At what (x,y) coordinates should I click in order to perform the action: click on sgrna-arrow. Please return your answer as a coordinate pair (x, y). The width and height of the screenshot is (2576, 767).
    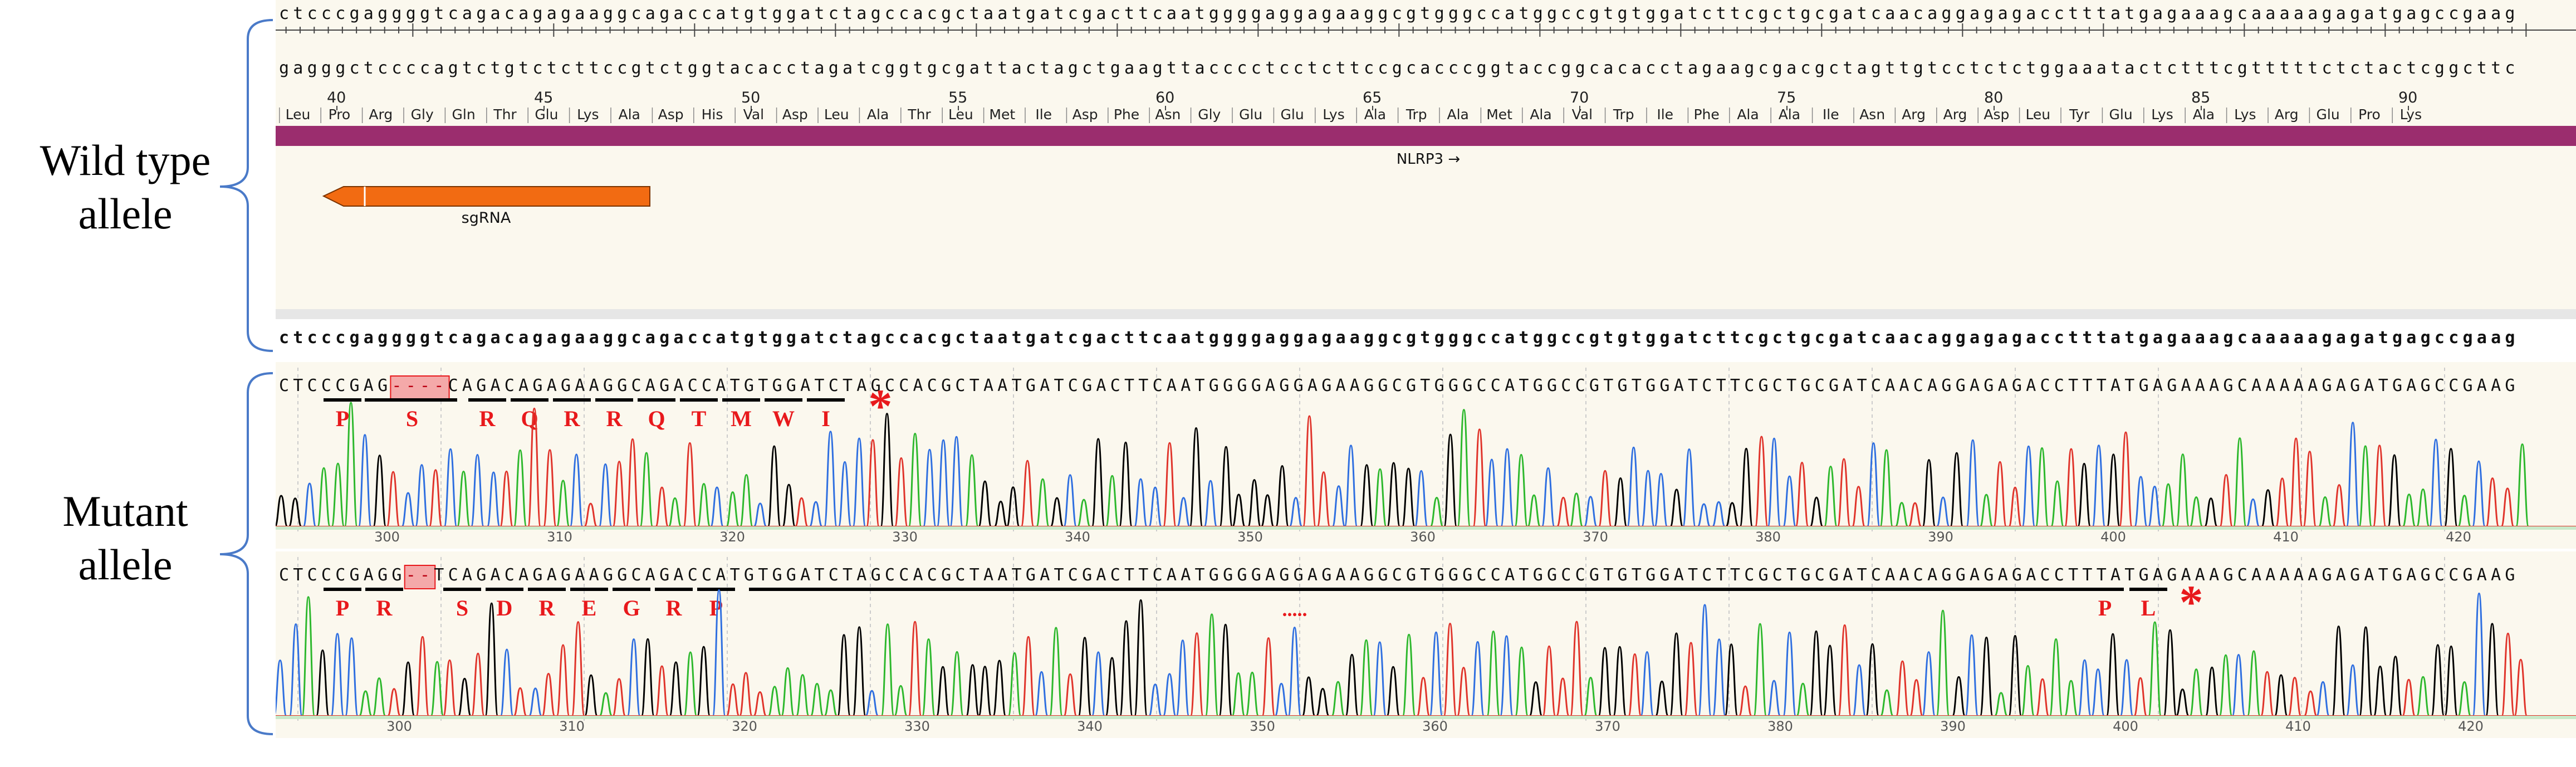
    Looking at the image, I should click on (486, 196).